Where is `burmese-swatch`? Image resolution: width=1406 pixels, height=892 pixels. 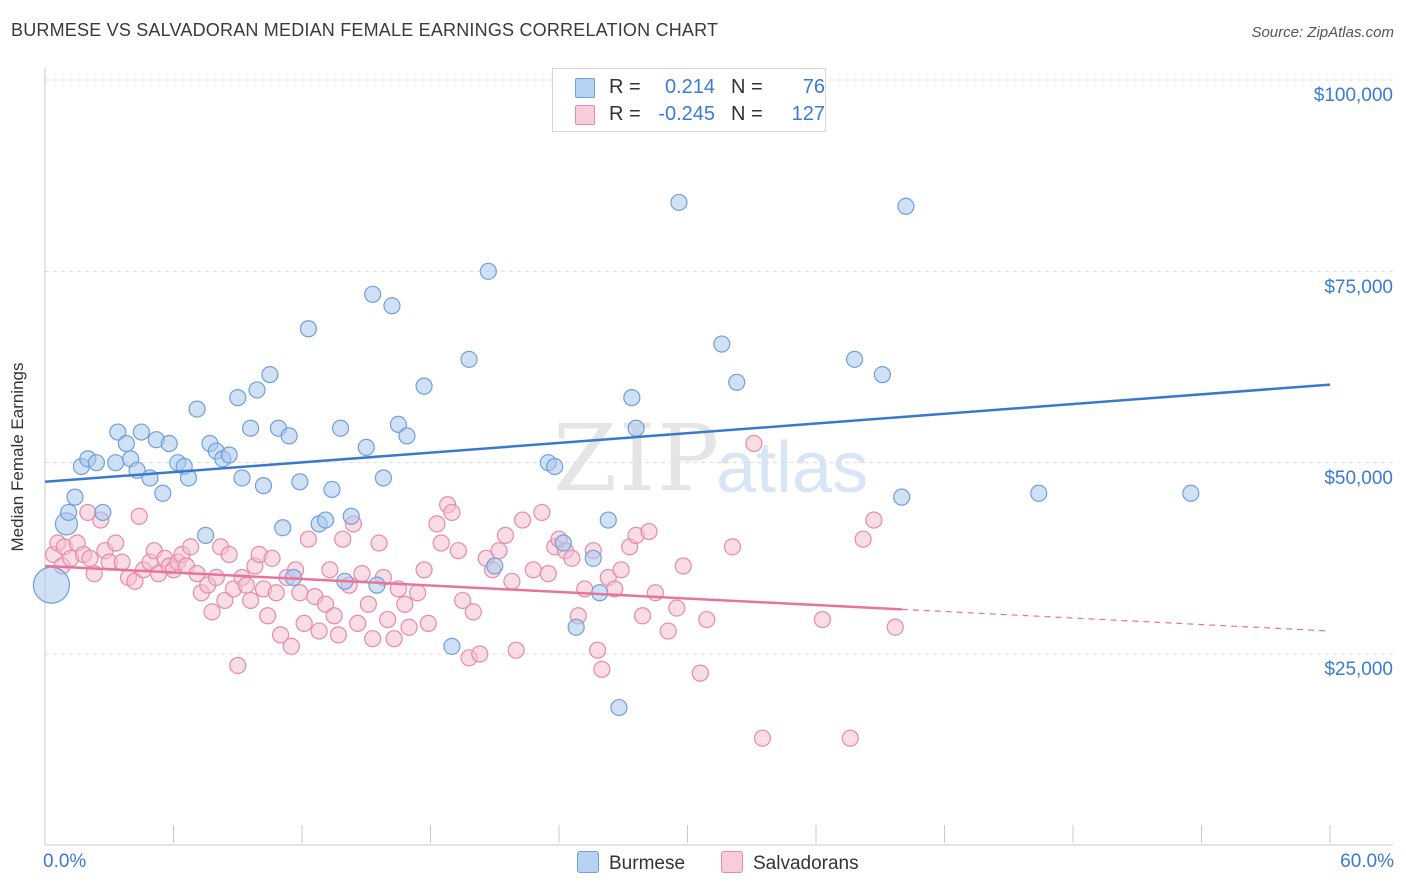
burmese-swatch is located at coordinates (585, 88).